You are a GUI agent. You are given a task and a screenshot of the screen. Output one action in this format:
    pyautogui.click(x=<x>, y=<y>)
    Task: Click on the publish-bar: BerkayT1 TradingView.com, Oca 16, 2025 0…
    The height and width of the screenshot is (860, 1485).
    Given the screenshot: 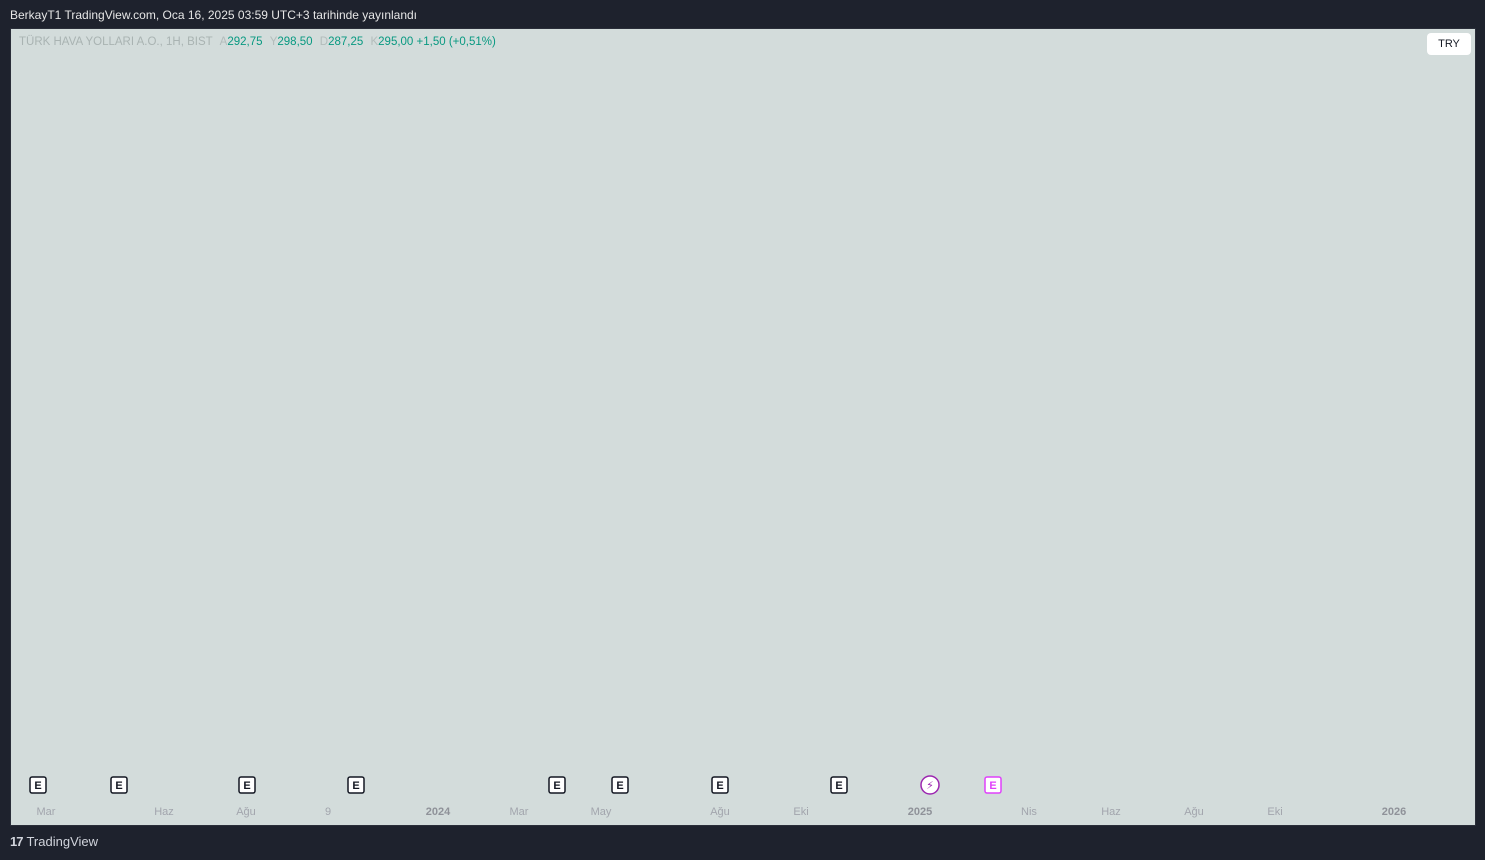 What is the action you would take?
    pyautogui.click(x=742, y=14)
    